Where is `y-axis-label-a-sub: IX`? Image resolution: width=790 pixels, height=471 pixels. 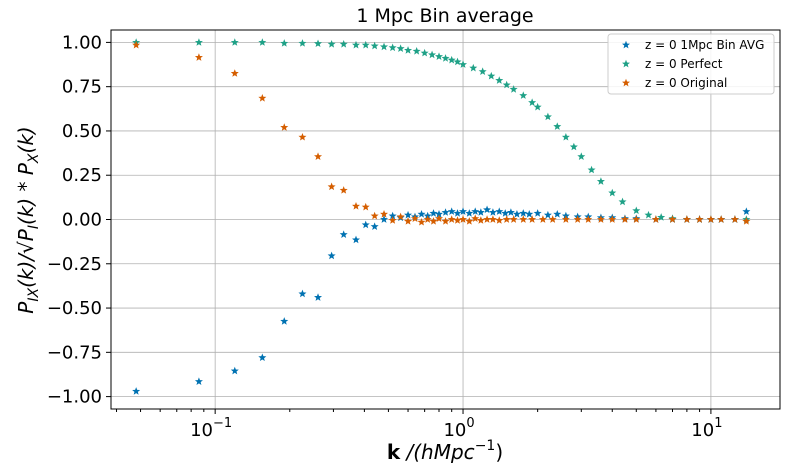
y-axis-label-a-sub: IX is located at coordinates (34, 295).